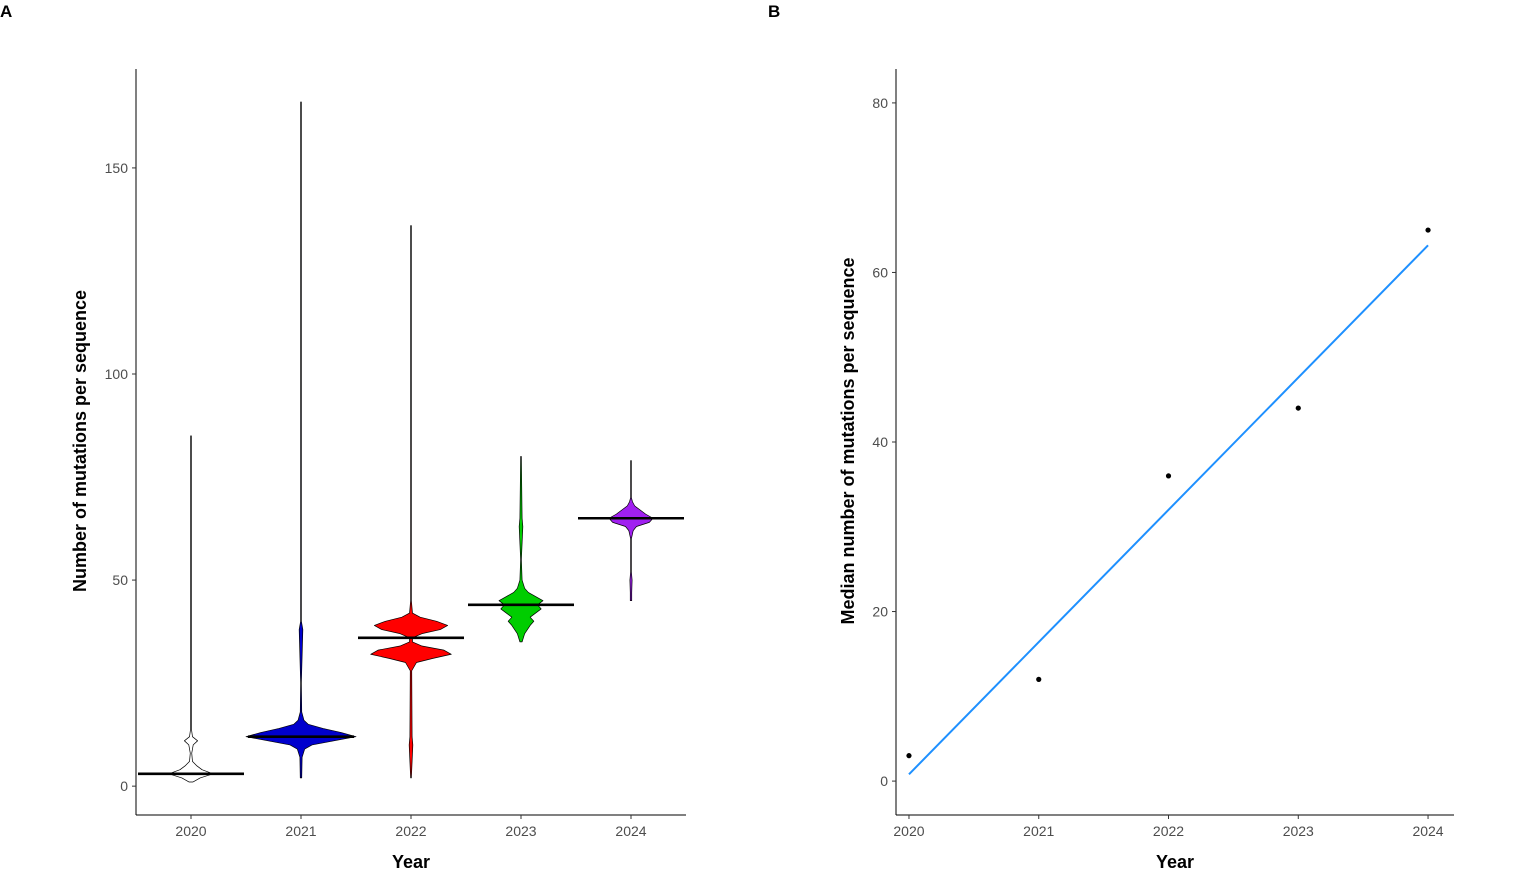 The height and width of the screenshot is (884, 1530). What do you see at coordinates (1298, 831) in the screenshot?
I see `panel-b-x-tick-label: 2023` at bounding box center [1298, 831].